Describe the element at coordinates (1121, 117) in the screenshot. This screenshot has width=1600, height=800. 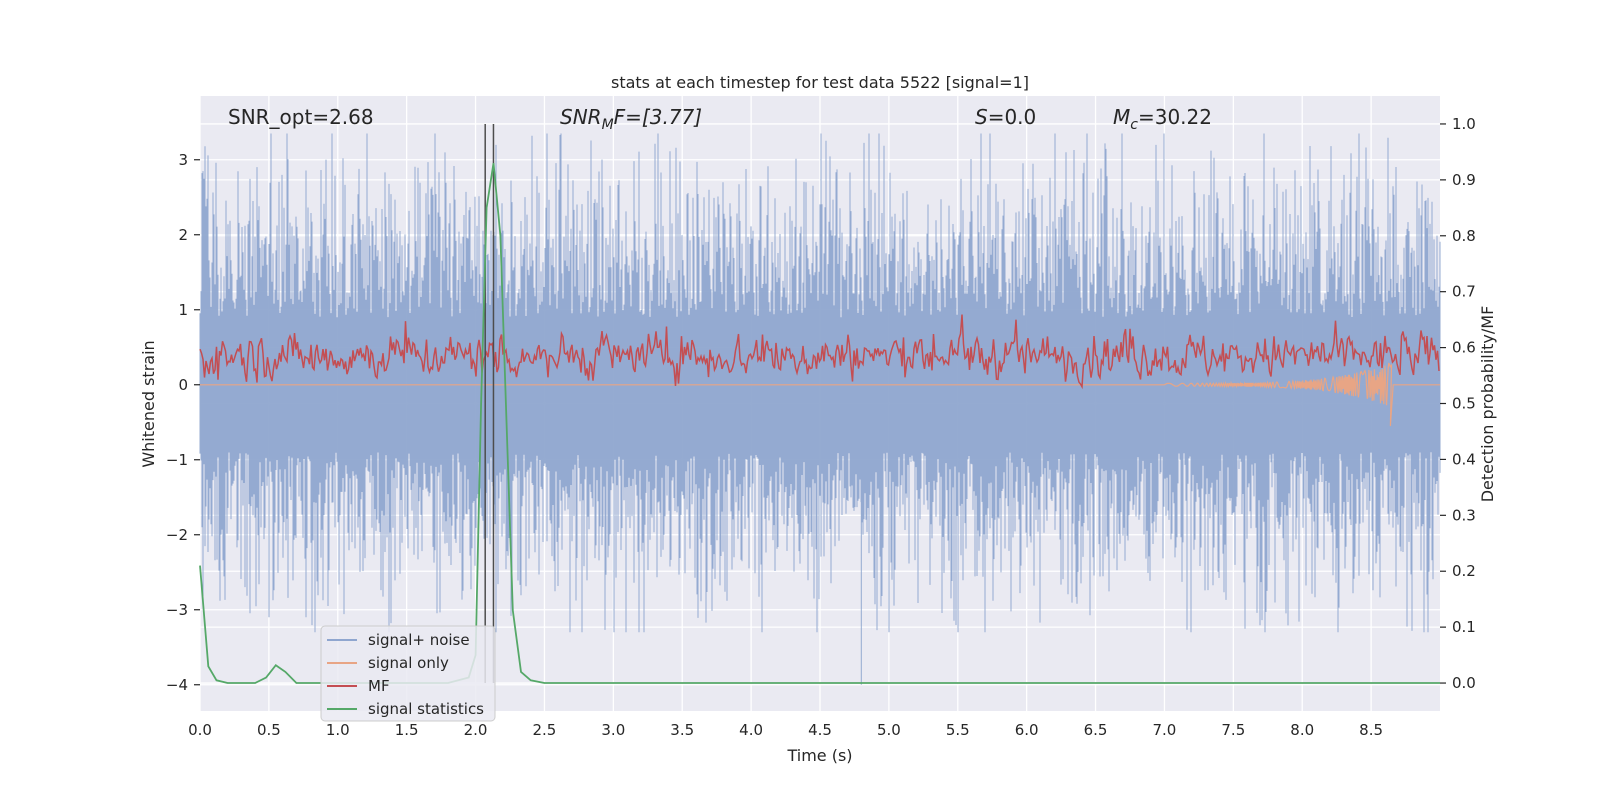
I see `mc-var: M` at that location.